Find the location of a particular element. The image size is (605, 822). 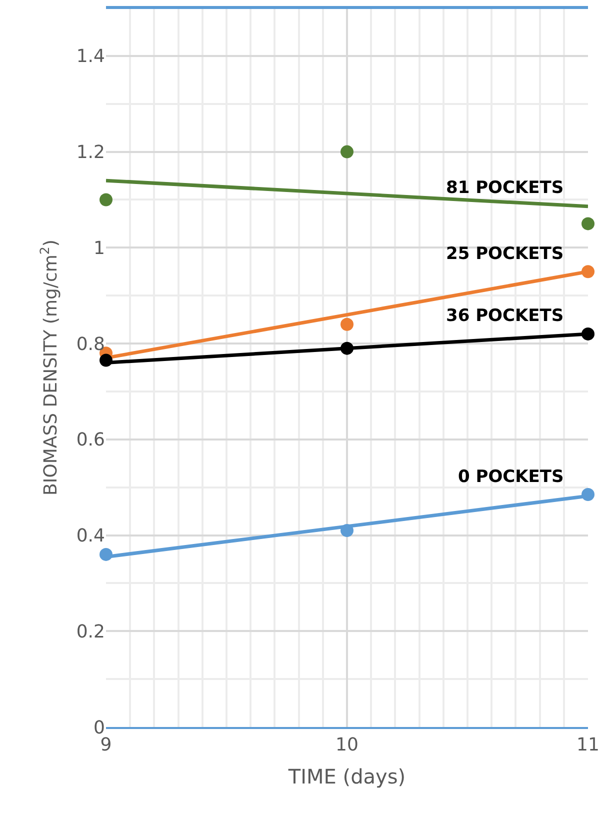

y-tick-label: 1.2 is located at coordinates (90, 153).